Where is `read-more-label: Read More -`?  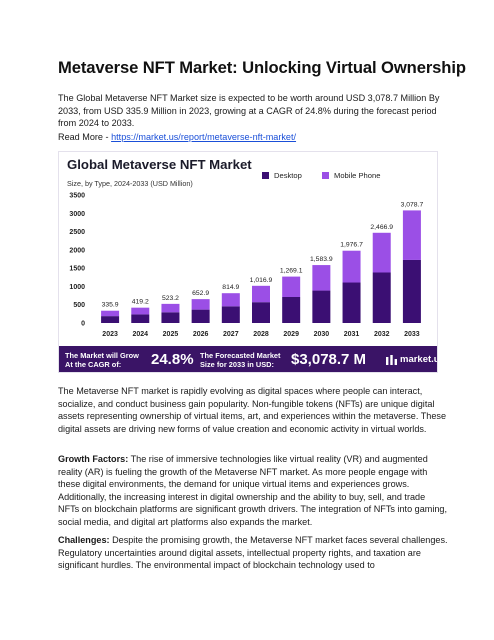 read-more-label: Read More - is located at coordinates (85, 137).